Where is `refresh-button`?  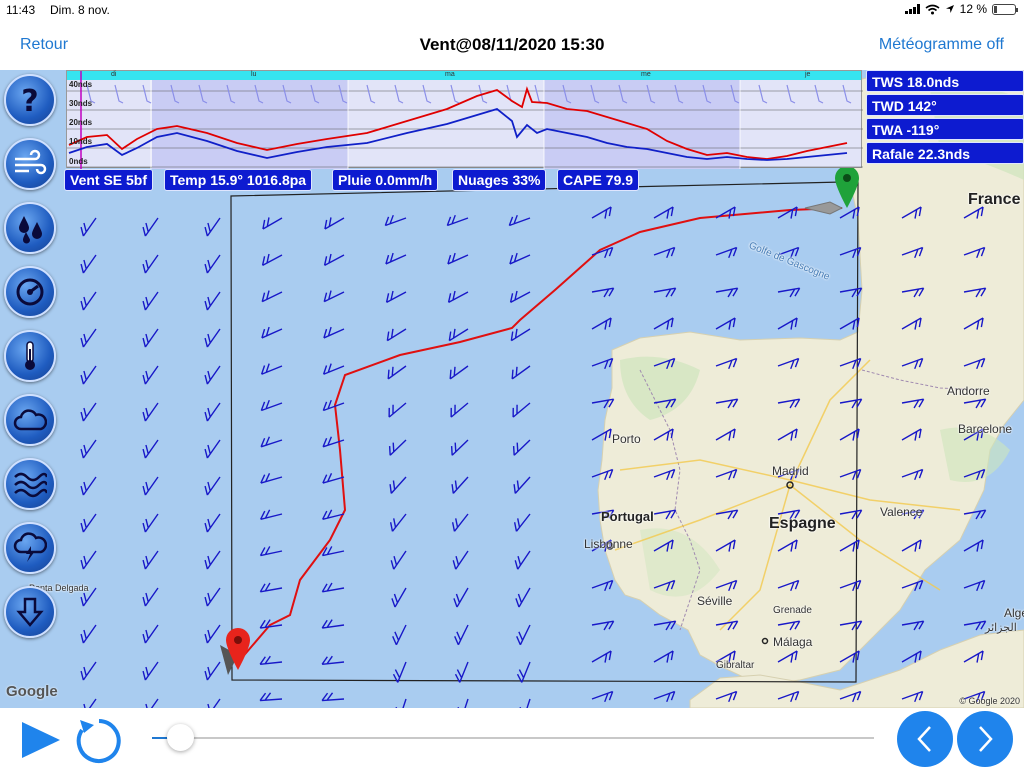
refresh-button is located at coordinates (99, 741).